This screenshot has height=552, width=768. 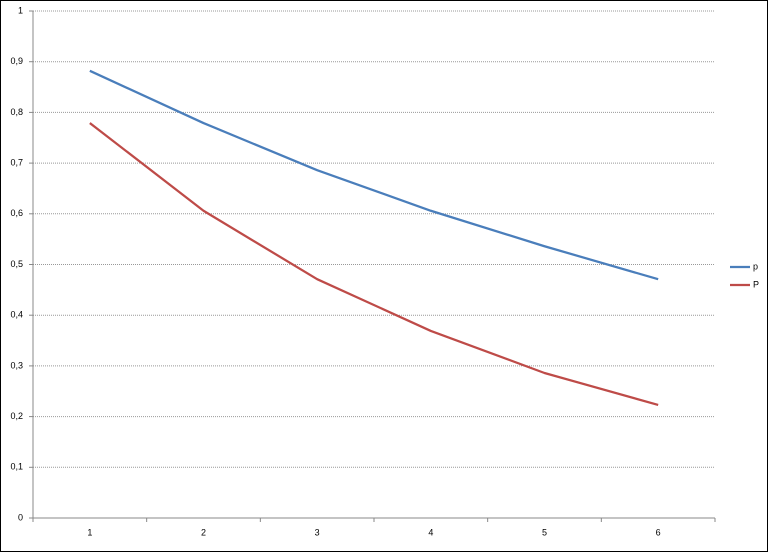 I want to click on y-tick-label: 0,8, so click(x=16, y=112).